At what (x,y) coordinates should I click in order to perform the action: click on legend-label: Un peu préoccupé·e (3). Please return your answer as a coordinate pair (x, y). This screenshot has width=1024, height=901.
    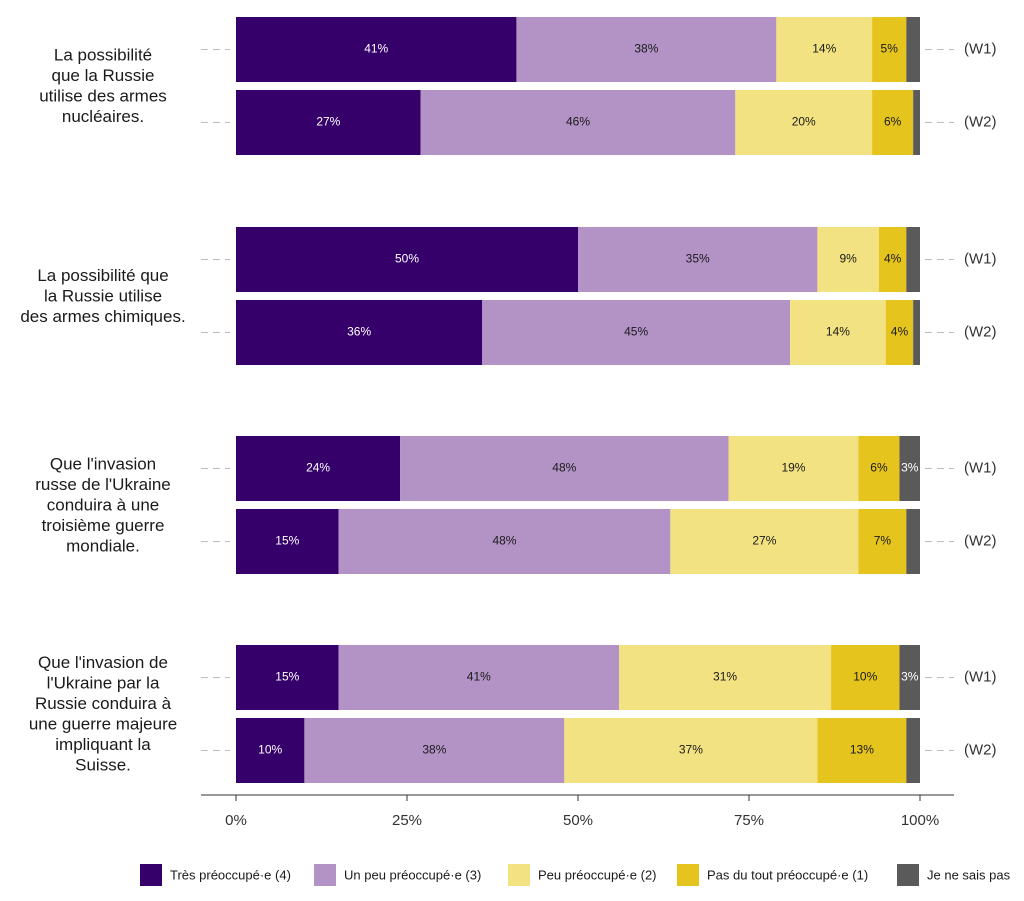
    Looking at the image, I should click on (412, 874).